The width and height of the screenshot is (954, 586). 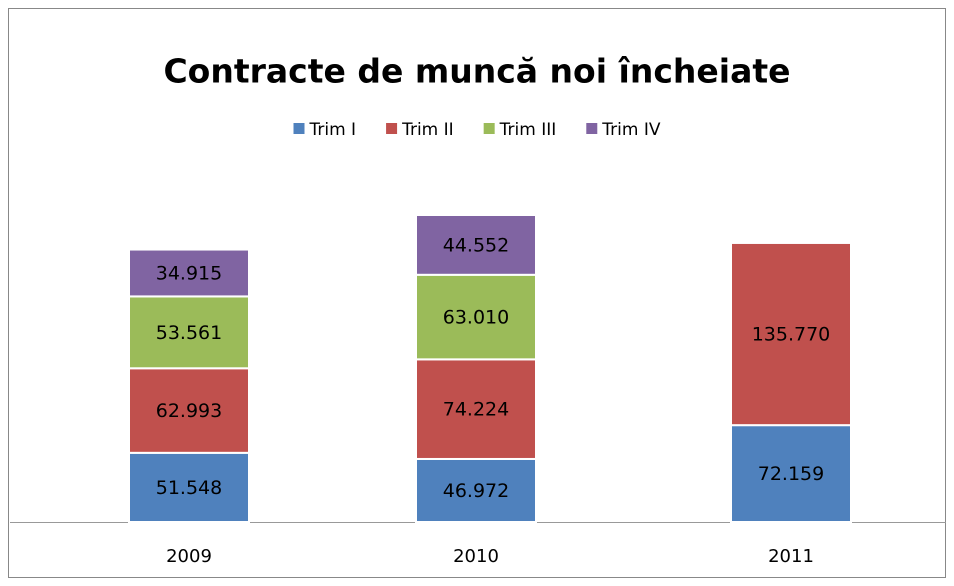 I want to click on data-label: 51.548, so click(x=189, y=488).